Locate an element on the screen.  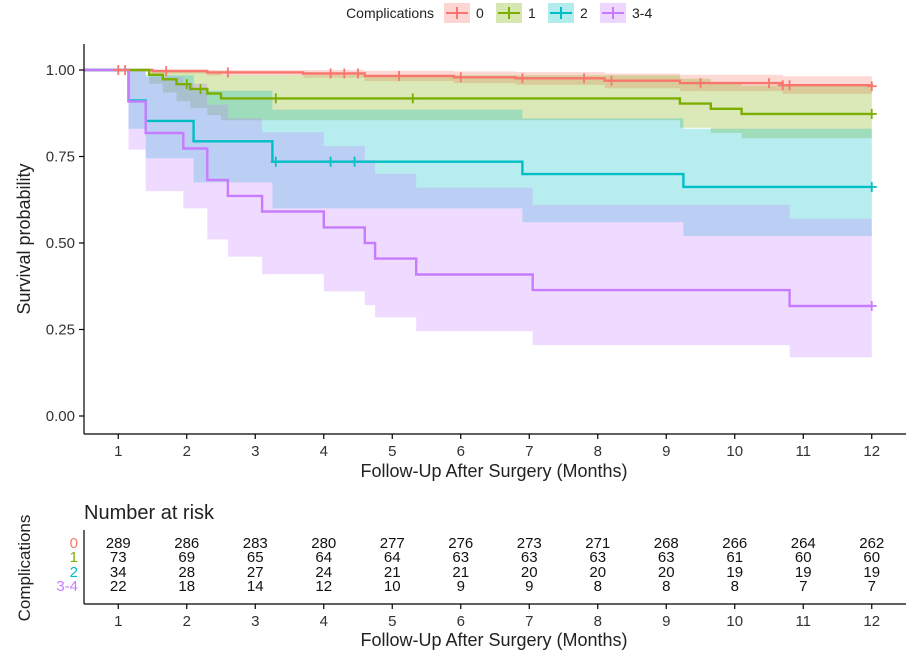
y-axis-ticks: 0.00 0.25 0.50 0.75 1.00 is located at coordinates (65, 243).